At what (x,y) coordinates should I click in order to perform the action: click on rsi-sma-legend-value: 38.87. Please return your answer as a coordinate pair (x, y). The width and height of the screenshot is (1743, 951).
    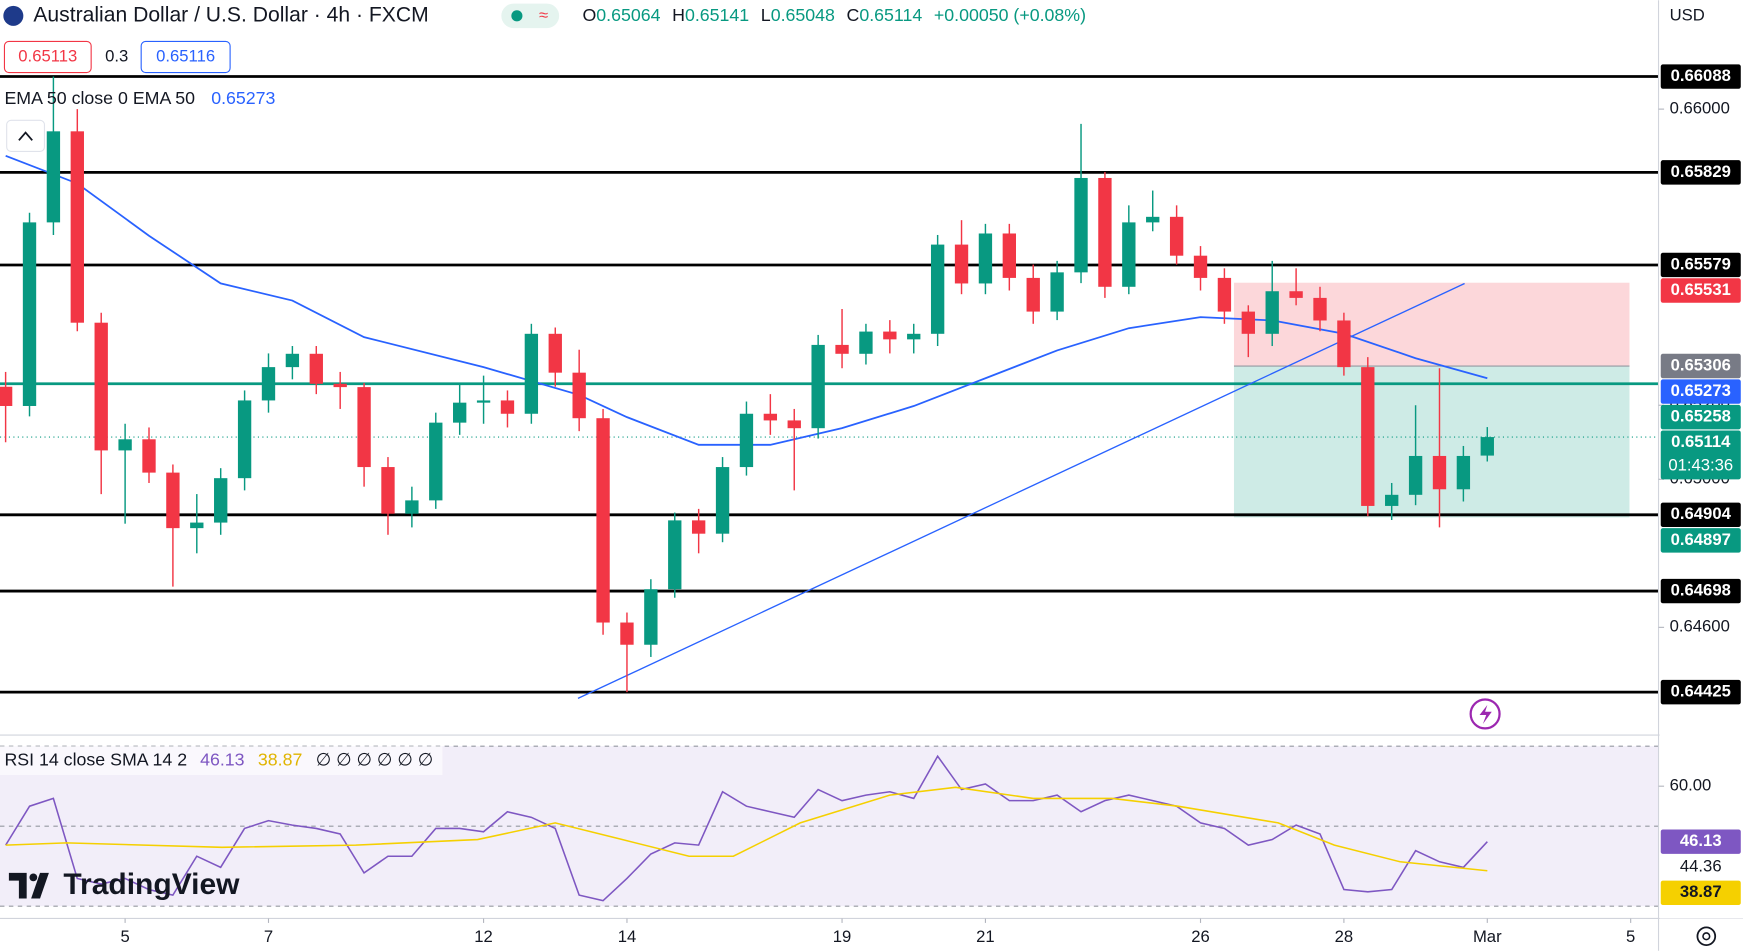
    Looking at the image, I should click on (280, 759).